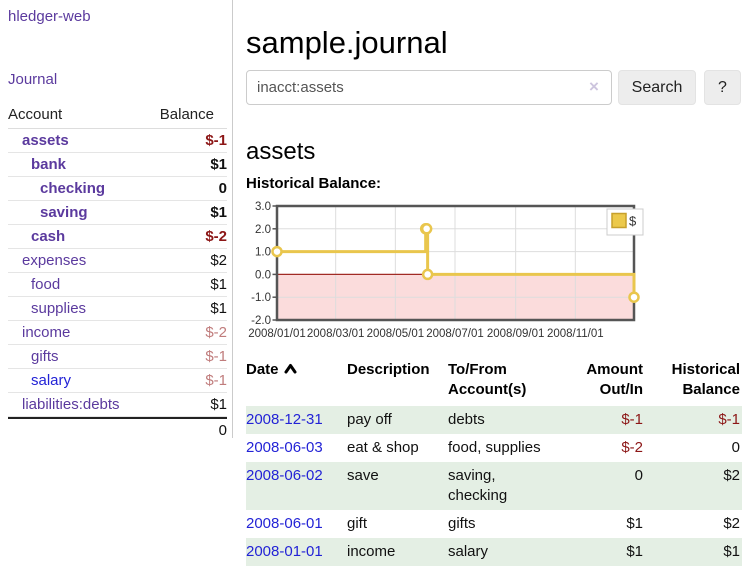 Image resolution: width=742 pixels, height=582 pixels. Describe the element at coordinates (284, 447) in the screenshot. I see `transaction-date-link: 2008-06-03` at that location.